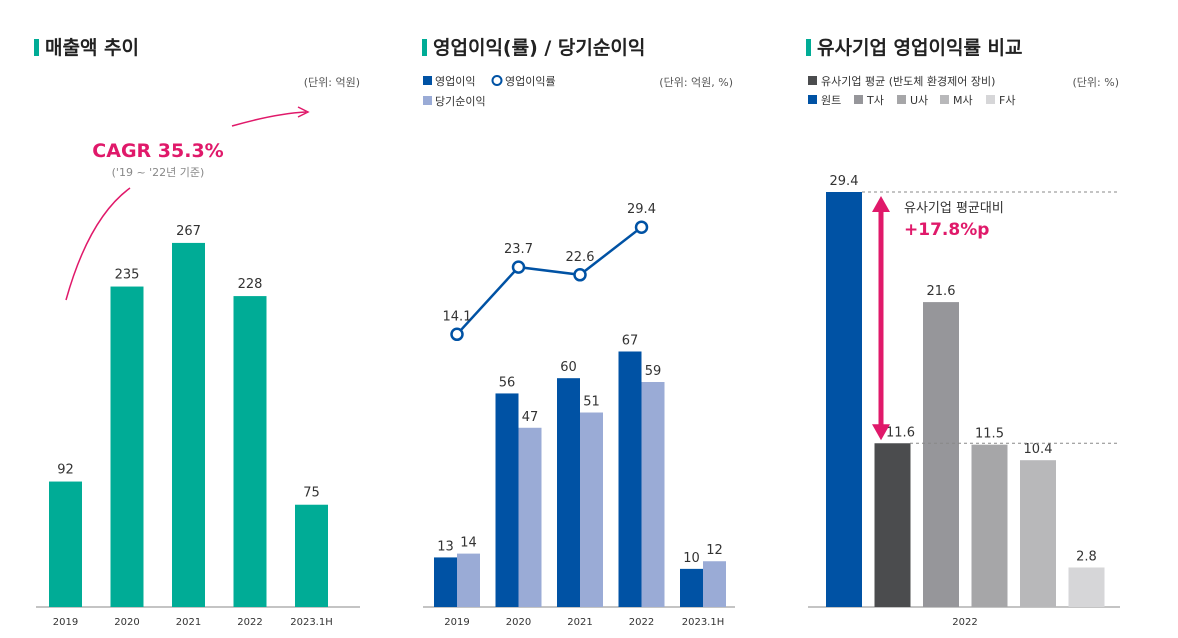  I want to click on bar-2023.1H, so click(311, 555).